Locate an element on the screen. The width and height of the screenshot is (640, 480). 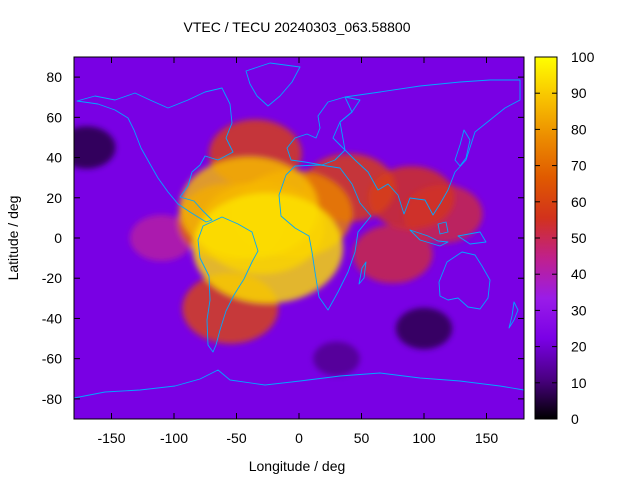
colorbar-tick-label: 0 is located at coordinates (575, 419).